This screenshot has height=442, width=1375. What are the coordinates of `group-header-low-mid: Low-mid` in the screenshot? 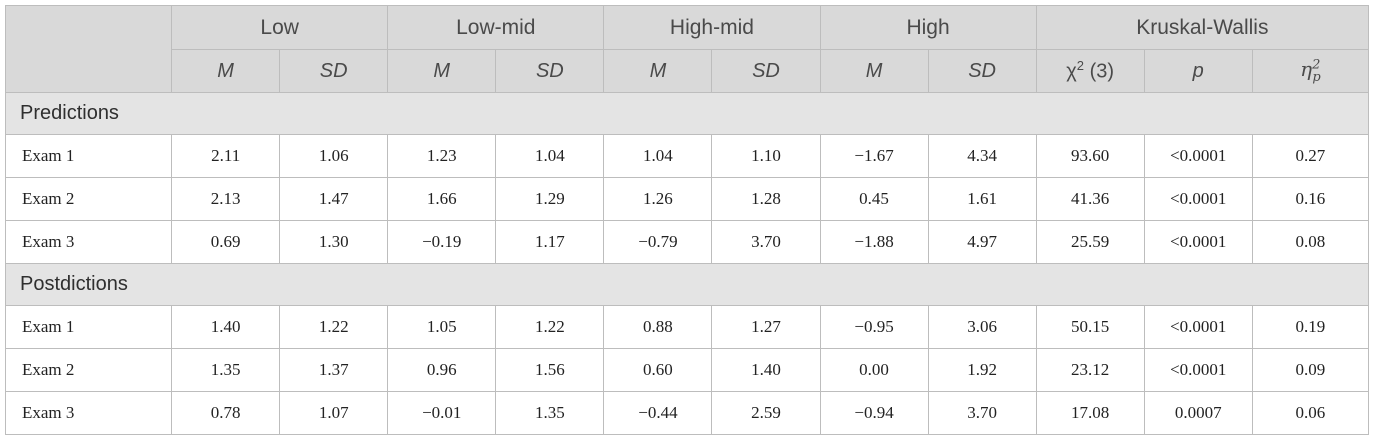 It's located at (496, 27).